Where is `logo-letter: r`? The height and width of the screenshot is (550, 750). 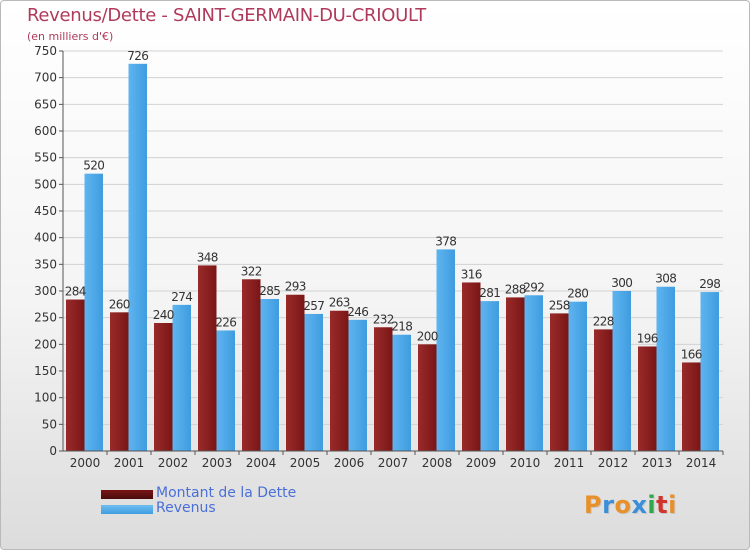
logo-letter: r is located at coordinates (608, 505).